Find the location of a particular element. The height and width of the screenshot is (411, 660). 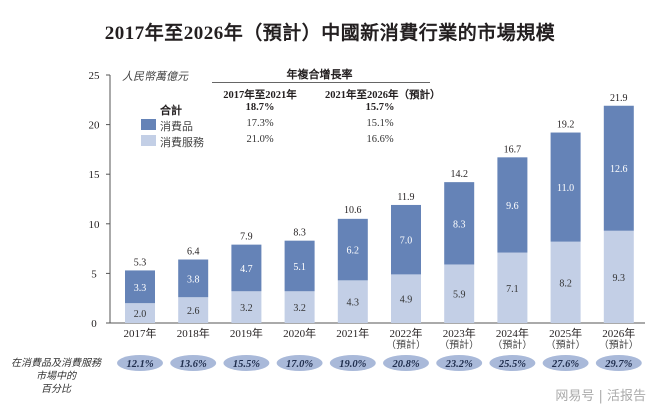

x-tick-label: 2017年 is located at coordinates (140, 333).